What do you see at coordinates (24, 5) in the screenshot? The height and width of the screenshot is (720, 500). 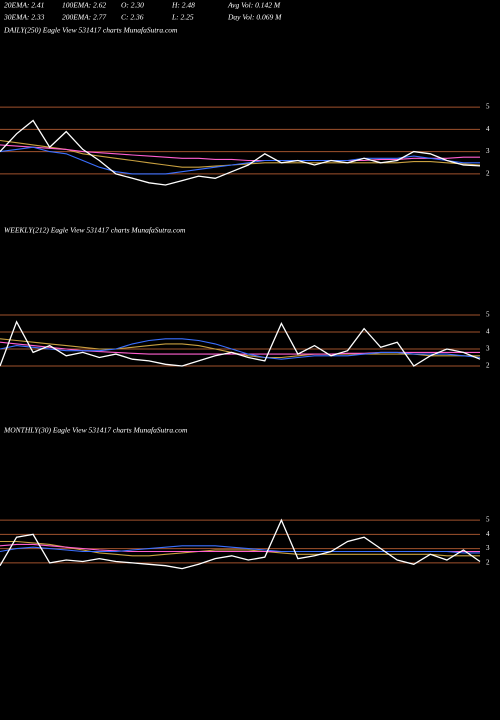 I see `header-stat: 20EMA: 2.41` at bounding box center [24, 5].